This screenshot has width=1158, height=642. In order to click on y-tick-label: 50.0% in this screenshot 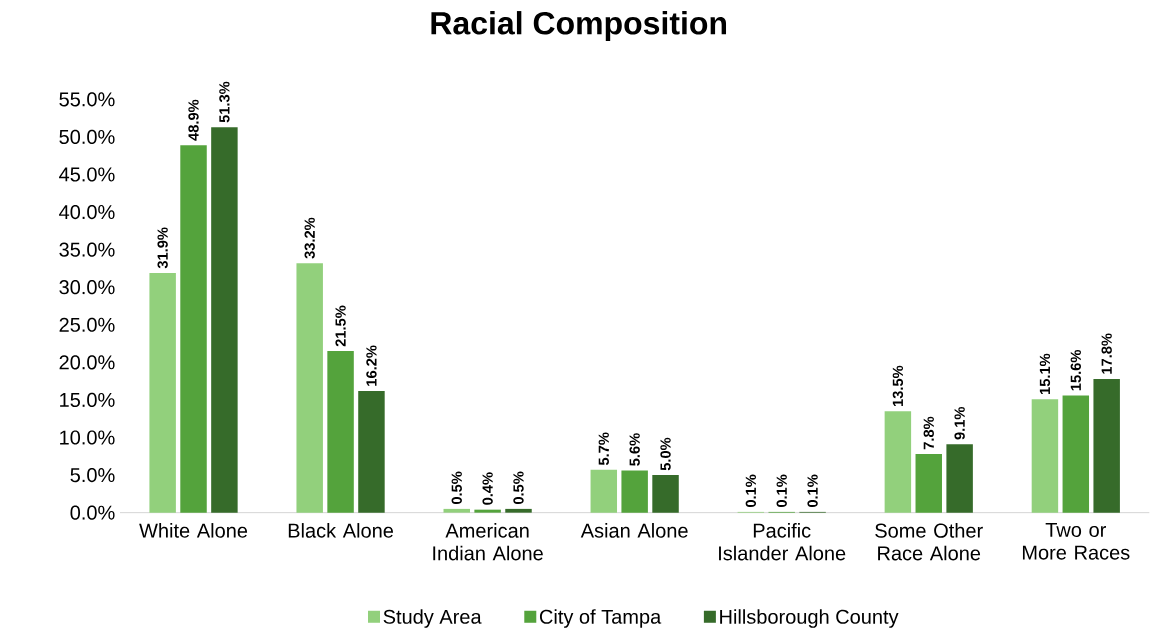, I will do `click(87, 136)`.